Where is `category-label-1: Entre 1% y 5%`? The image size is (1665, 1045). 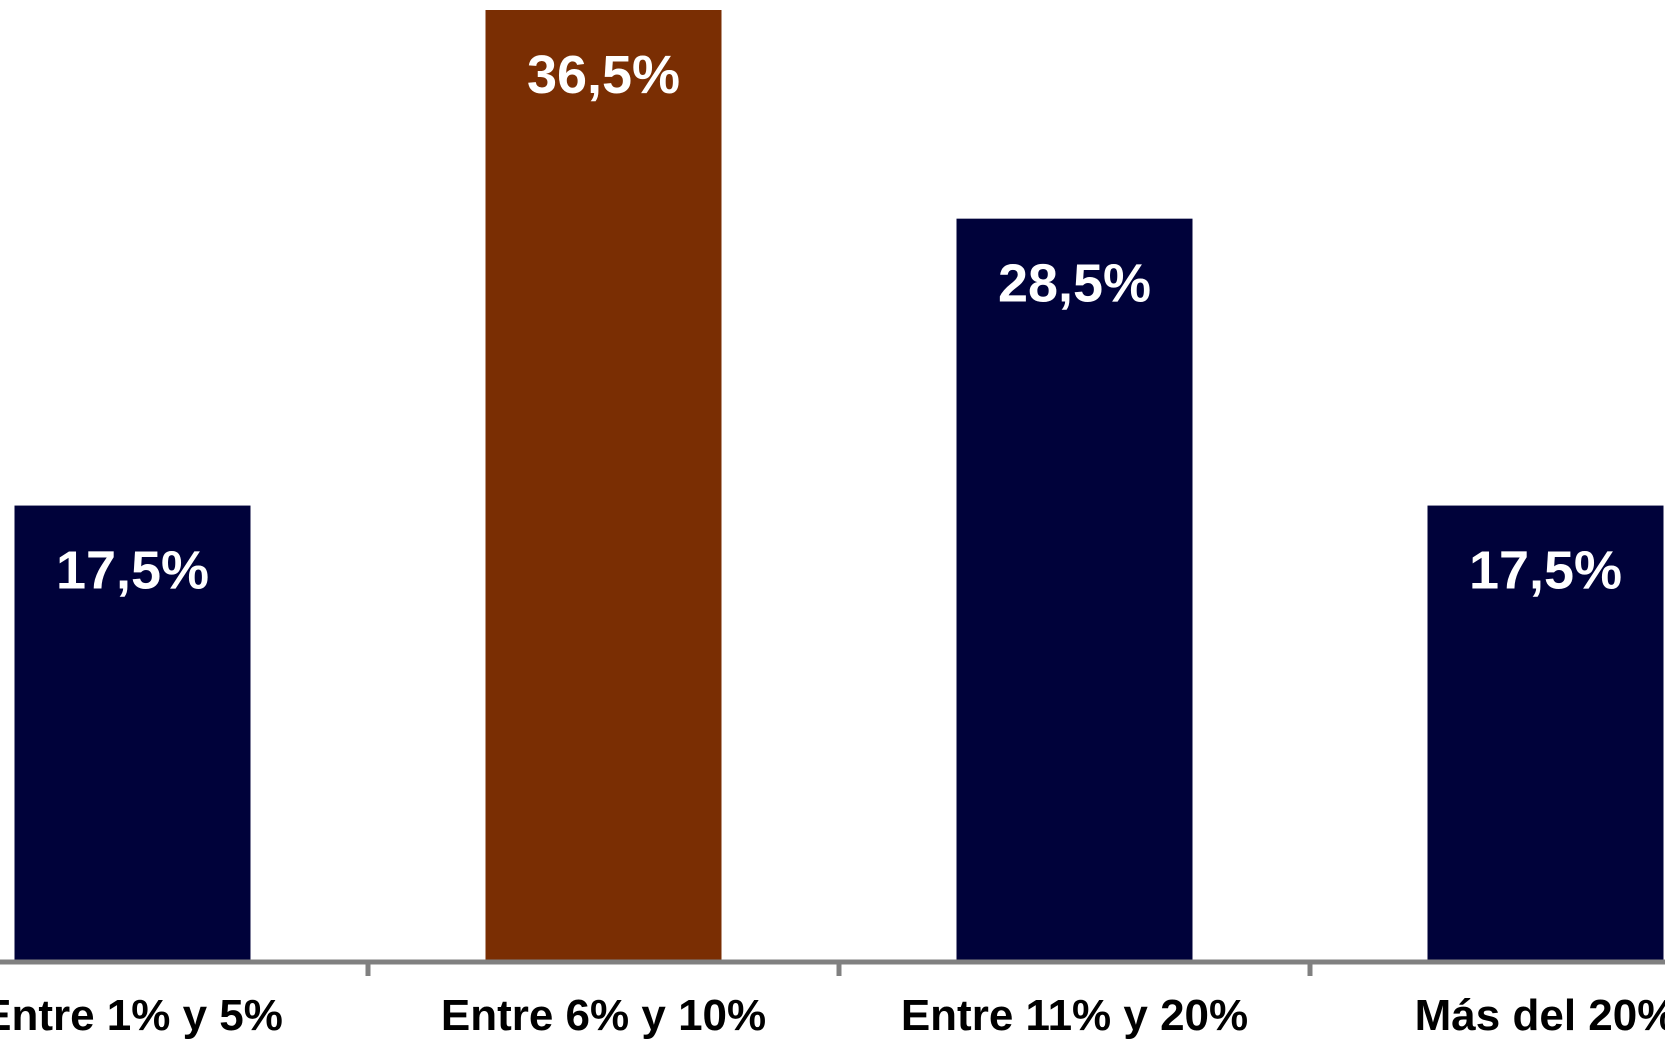
category-label-1: Entre 1% y 5% is located at coordinates (141, 1015).